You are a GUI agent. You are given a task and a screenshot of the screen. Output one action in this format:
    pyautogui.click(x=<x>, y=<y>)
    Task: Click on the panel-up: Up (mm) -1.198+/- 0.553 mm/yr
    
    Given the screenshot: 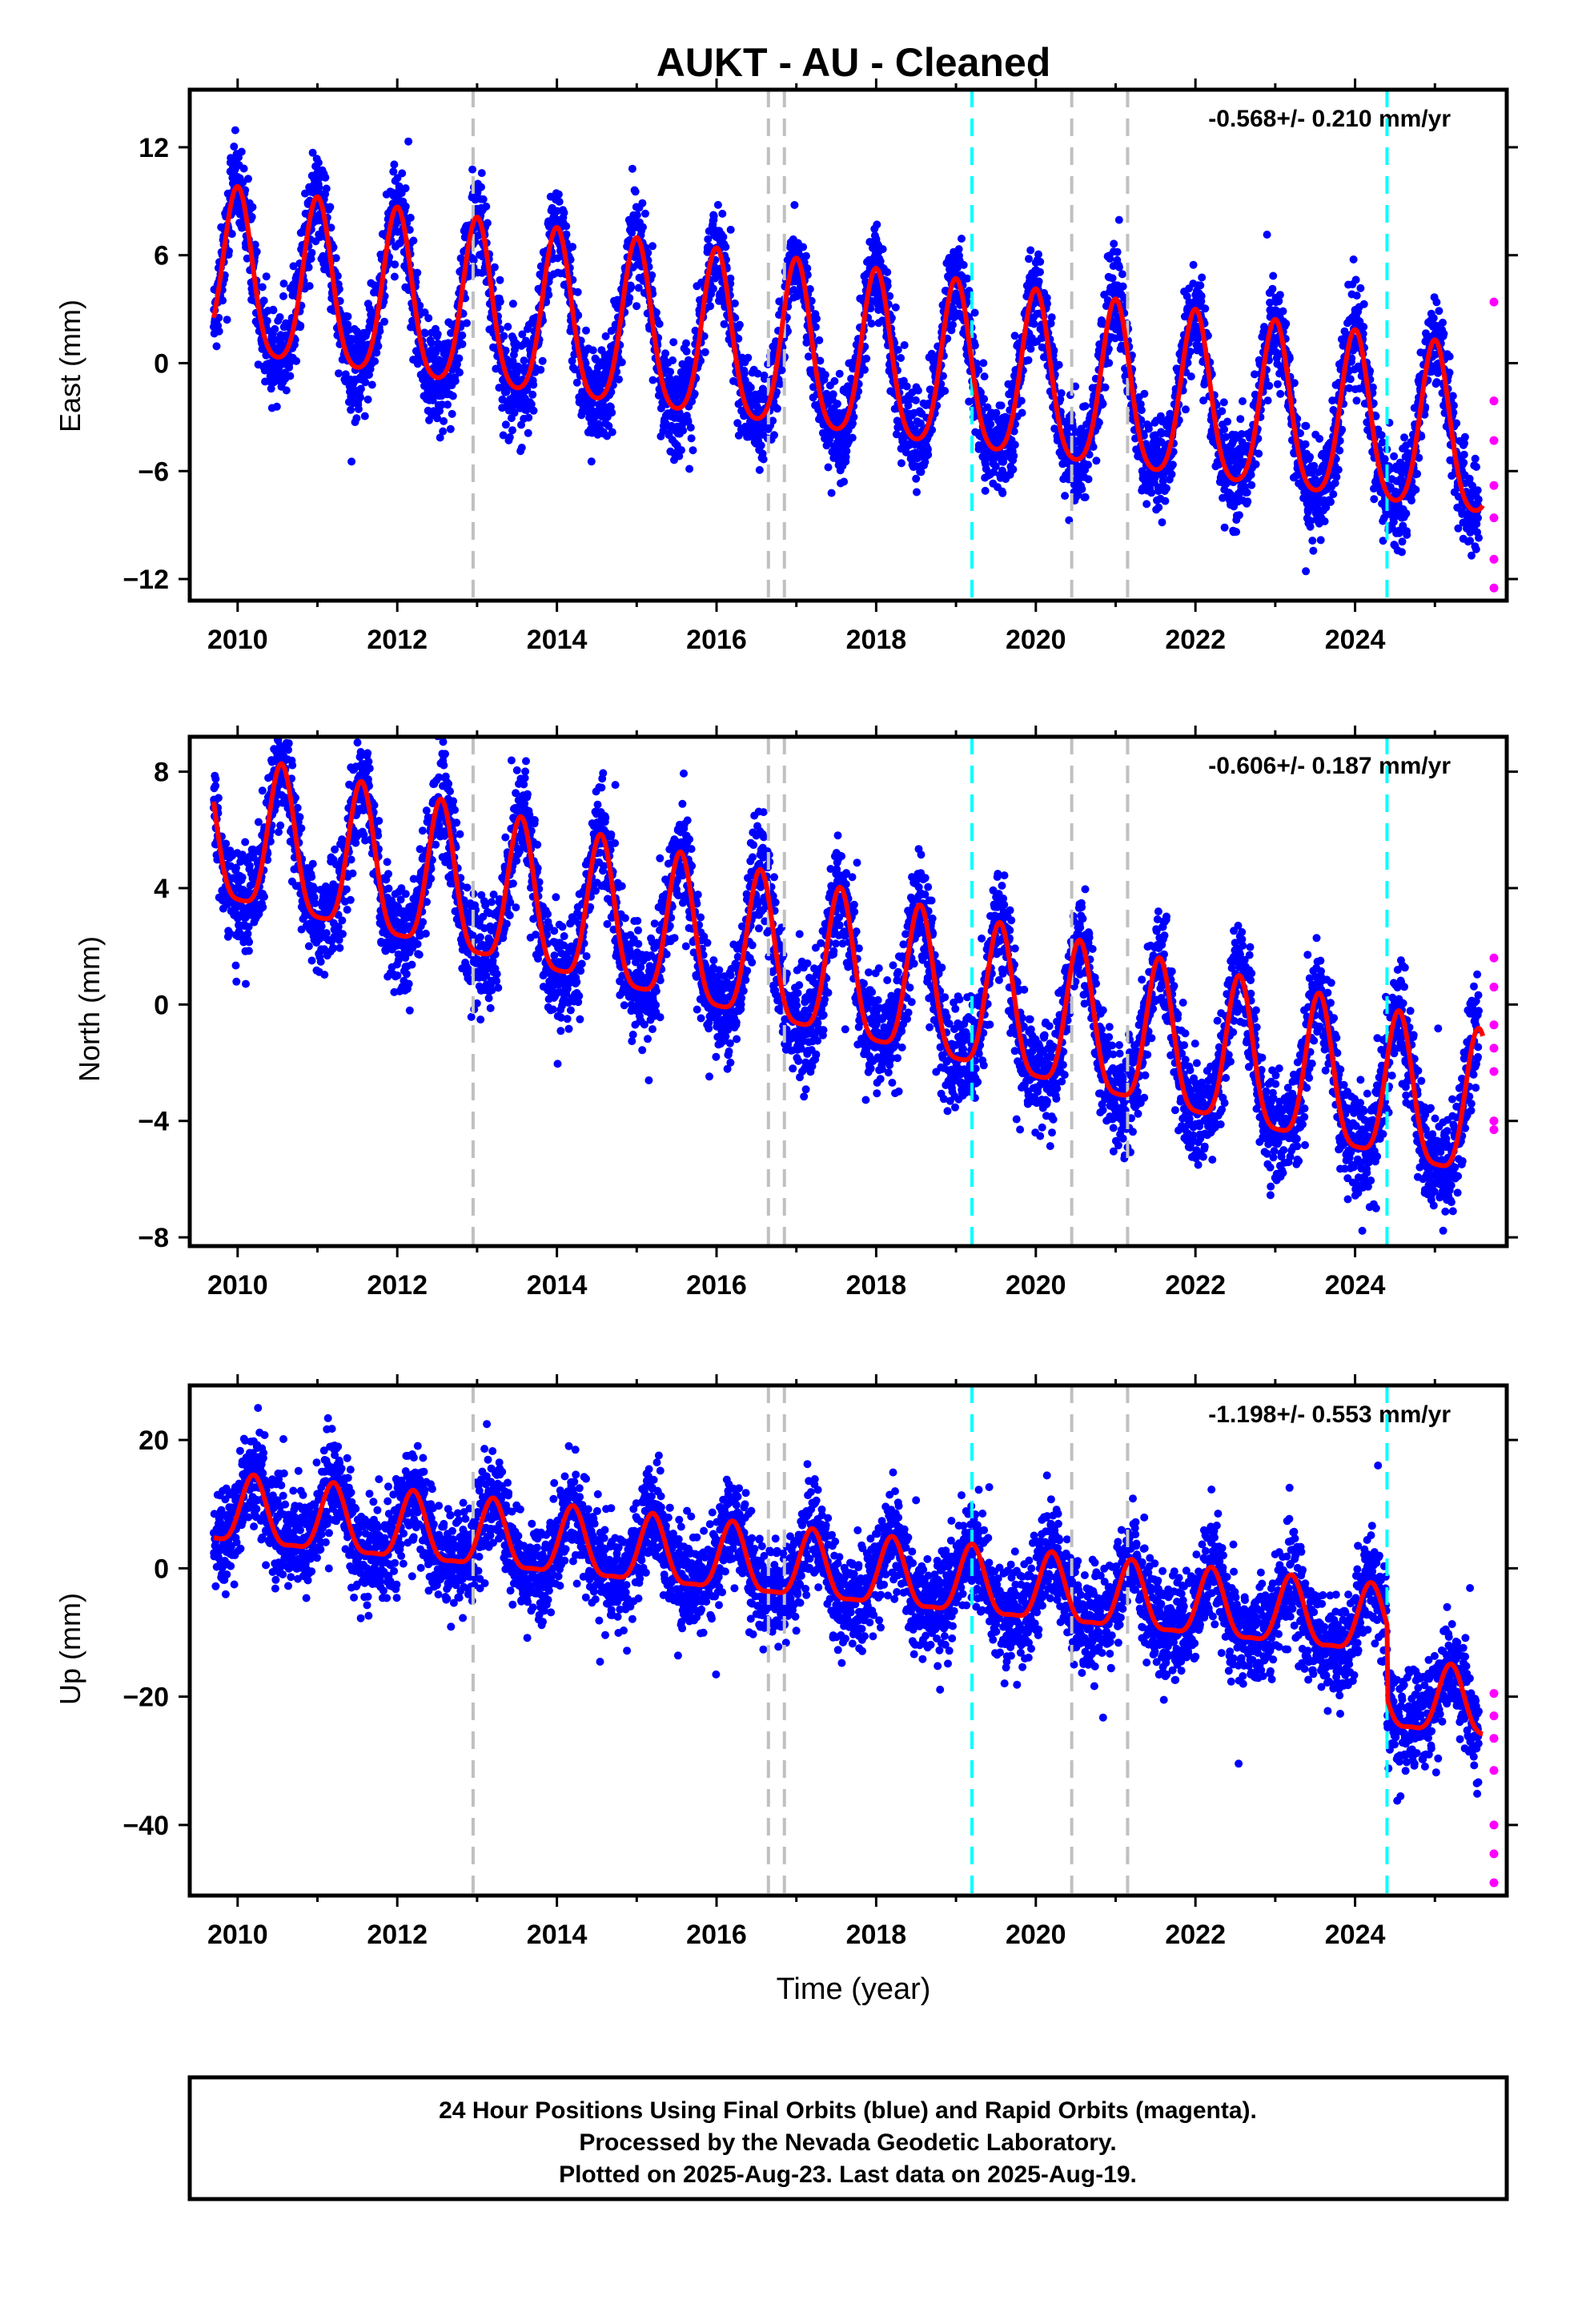 What is the action you would take?
    pyautogui.click(x=752, y=1553)
    